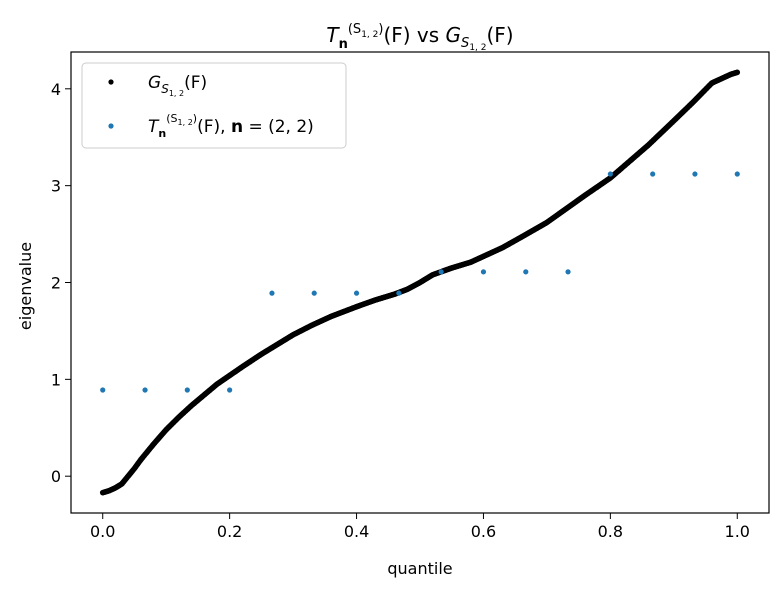  Describe the element at coordinates (737, 531) in the screenshot. I see `x-tick-label: 1.0` at that location.